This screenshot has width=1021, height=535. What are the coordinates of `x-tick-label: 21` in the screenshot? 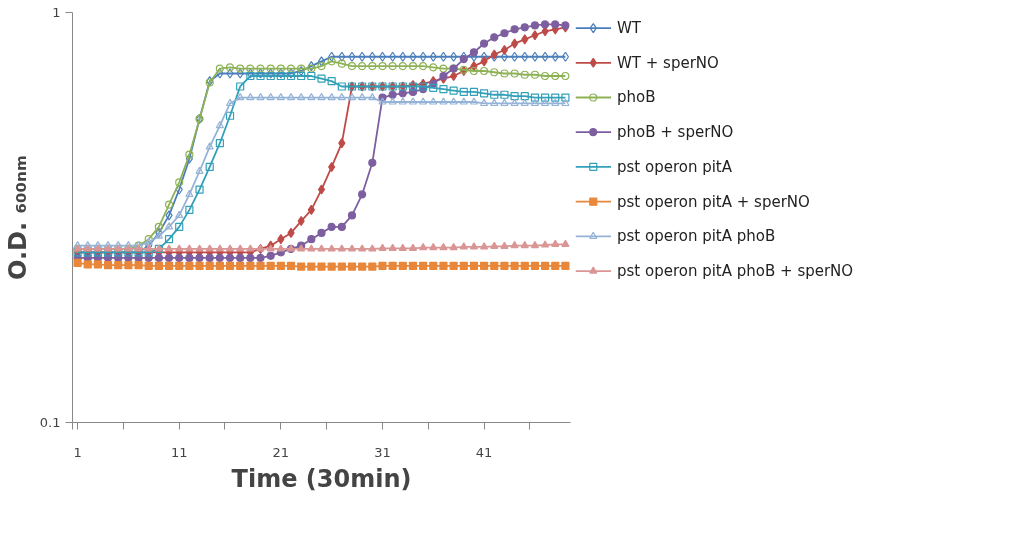 It's located at (281, 452).